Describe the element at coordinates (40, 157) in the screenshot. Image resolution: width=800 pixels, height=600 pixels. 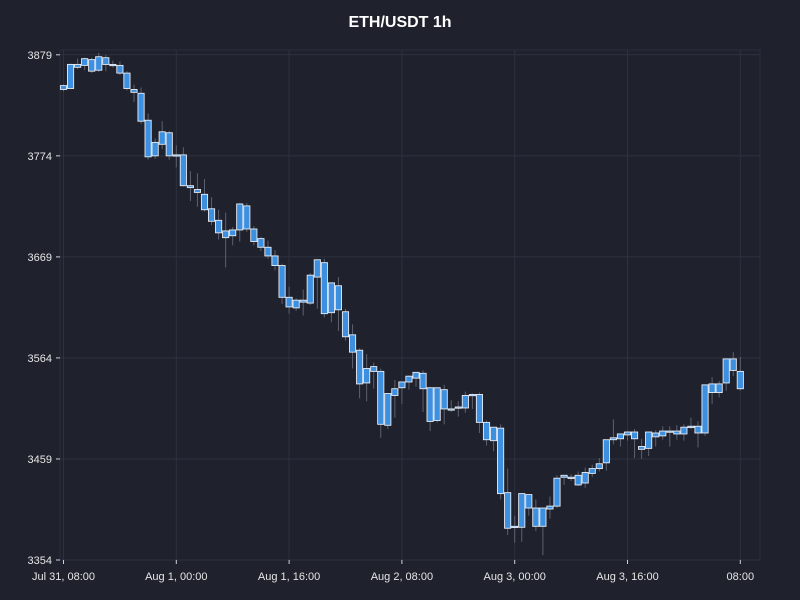
I see `y-tick-label: 3774` at that location.